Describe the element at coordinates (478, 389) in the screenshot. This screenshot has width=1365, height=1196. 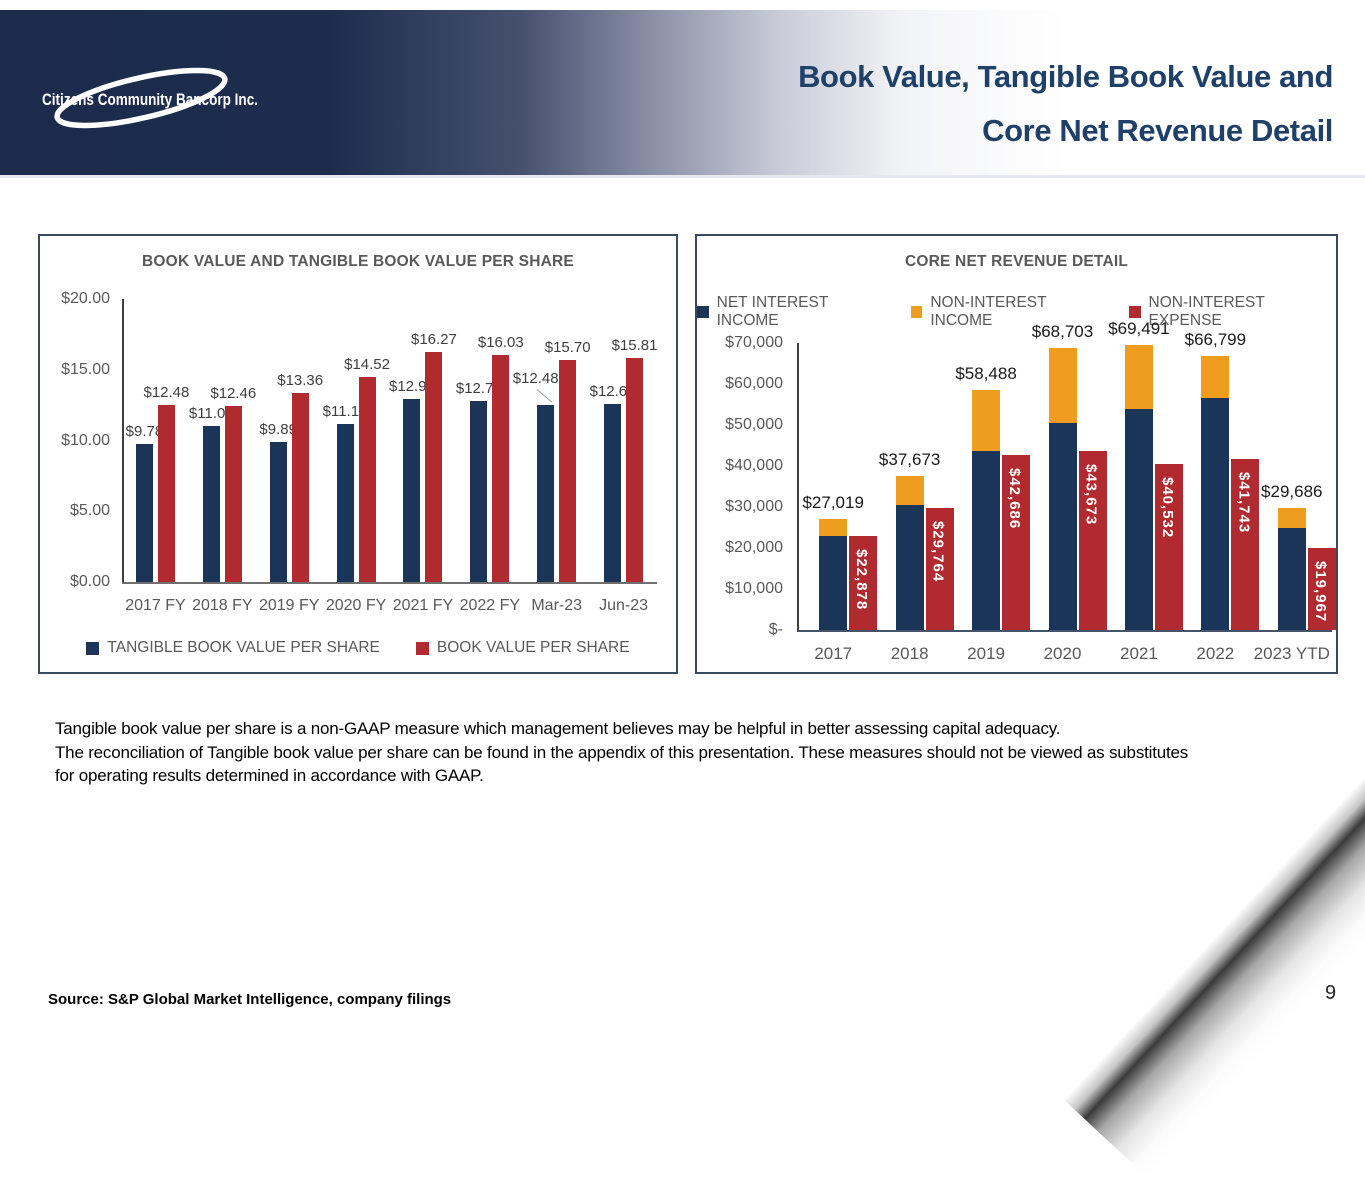
I see `left-chart-data-label: $12.77` at that location.